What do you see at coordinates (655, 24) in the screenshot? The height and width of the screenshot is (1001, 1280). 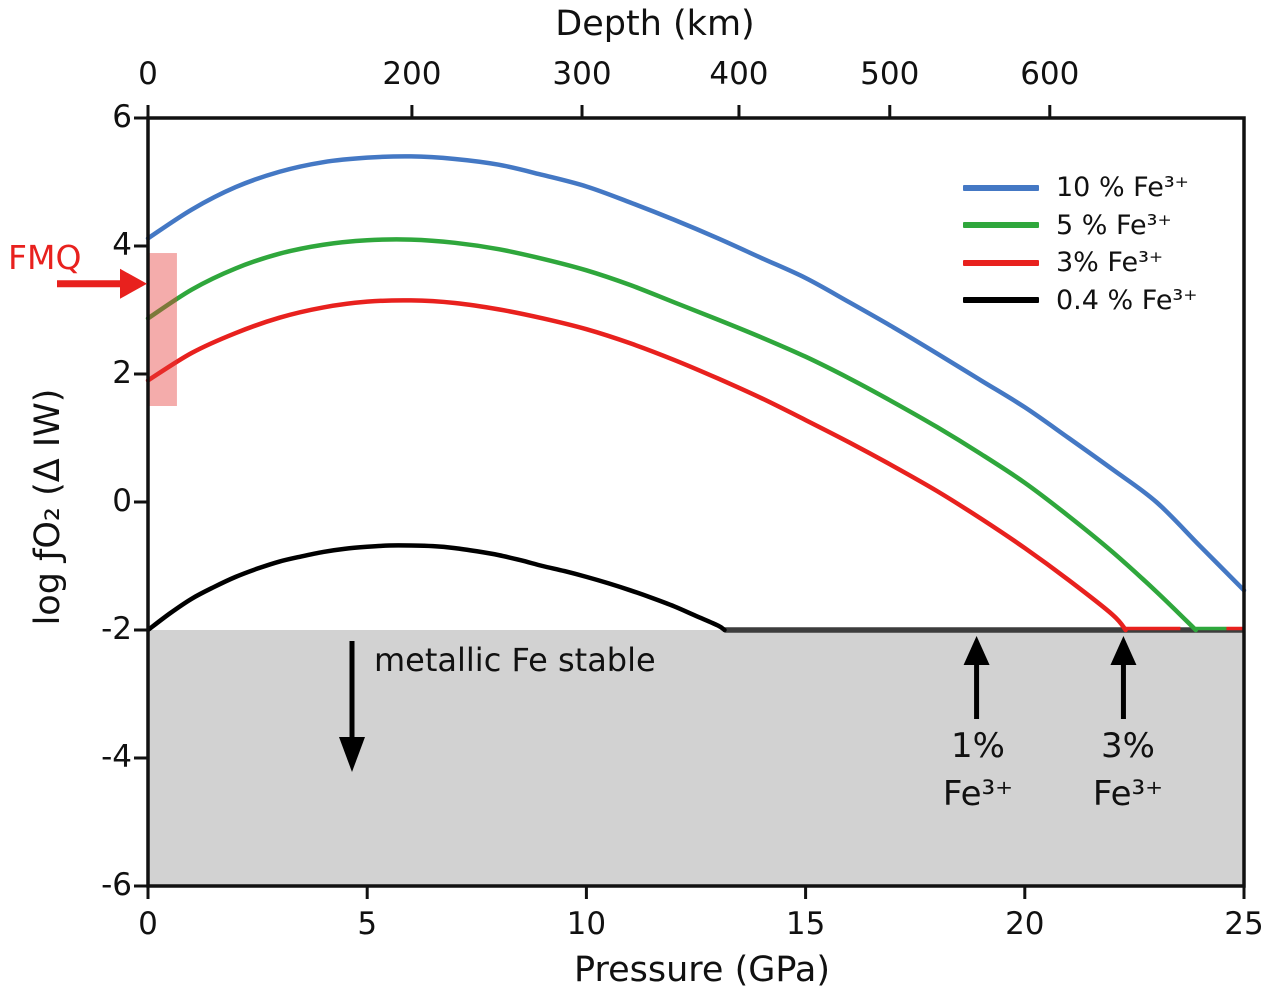 I see `top-axis-title: Depth (km)` at bounding box center [655, 24].